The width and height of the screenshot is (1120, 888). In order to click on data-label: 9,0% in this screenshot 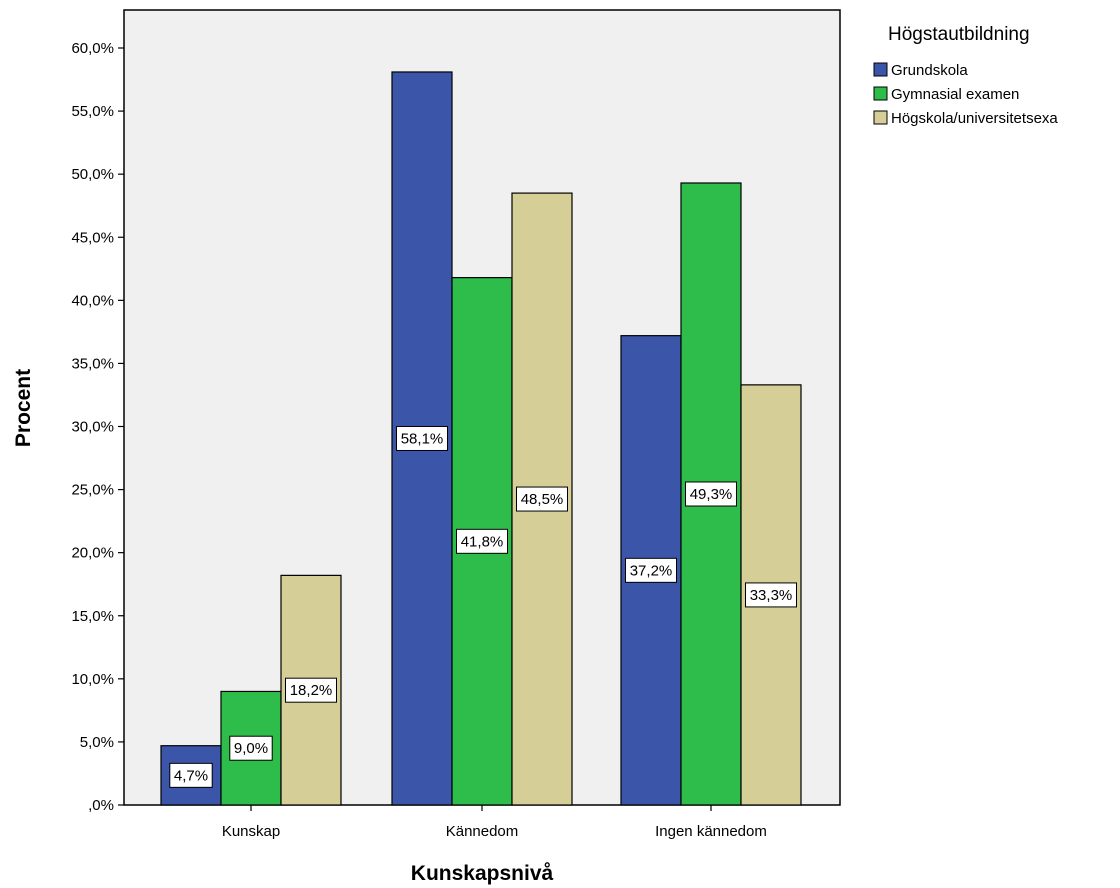, I will do `click(251, 748)`.